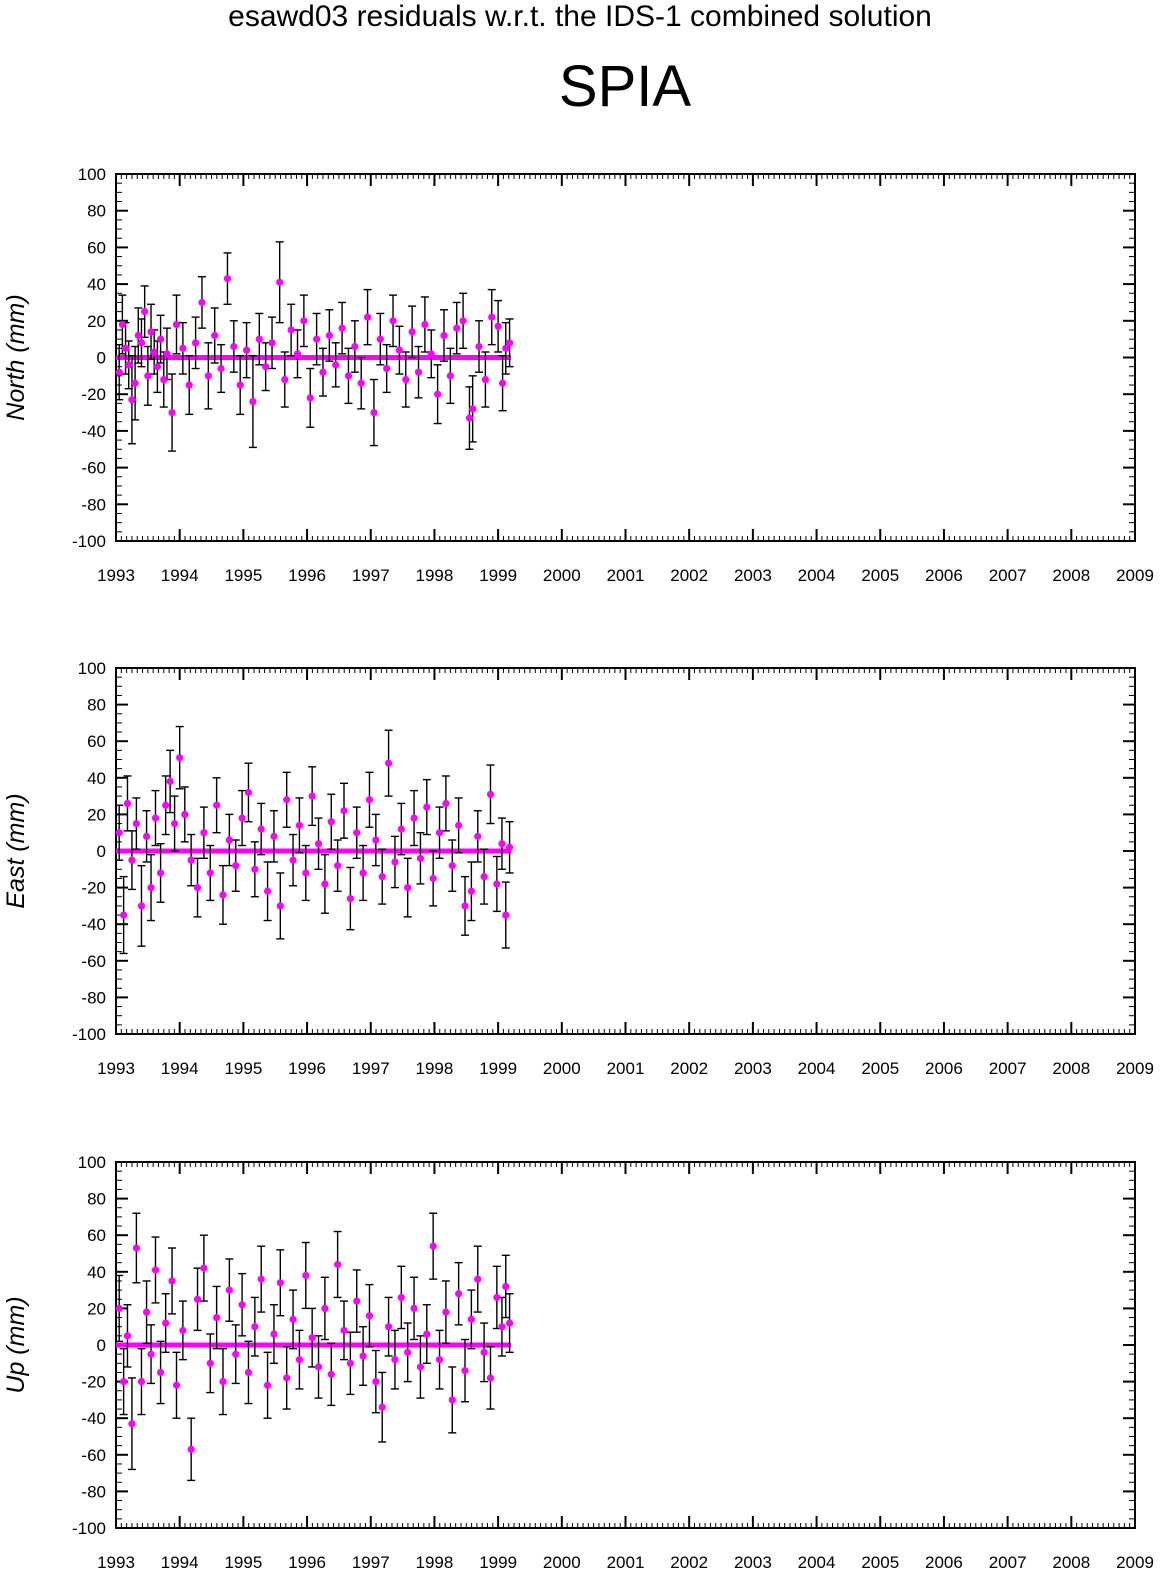 Image resolution: width=1160 pixels, height=1575 pixels. What do you see at coordinates (944, 1068) in the screenshot?
I see `x-tick-label: 2006` at bounding box center [944, 1068].